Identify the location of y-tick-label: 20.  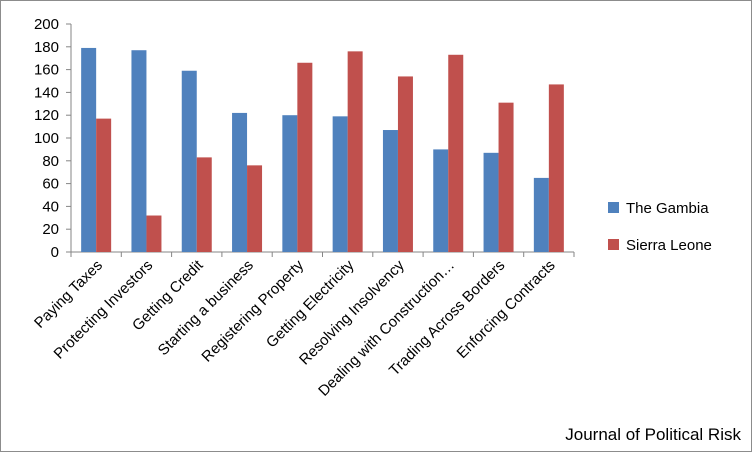
(50, 229).